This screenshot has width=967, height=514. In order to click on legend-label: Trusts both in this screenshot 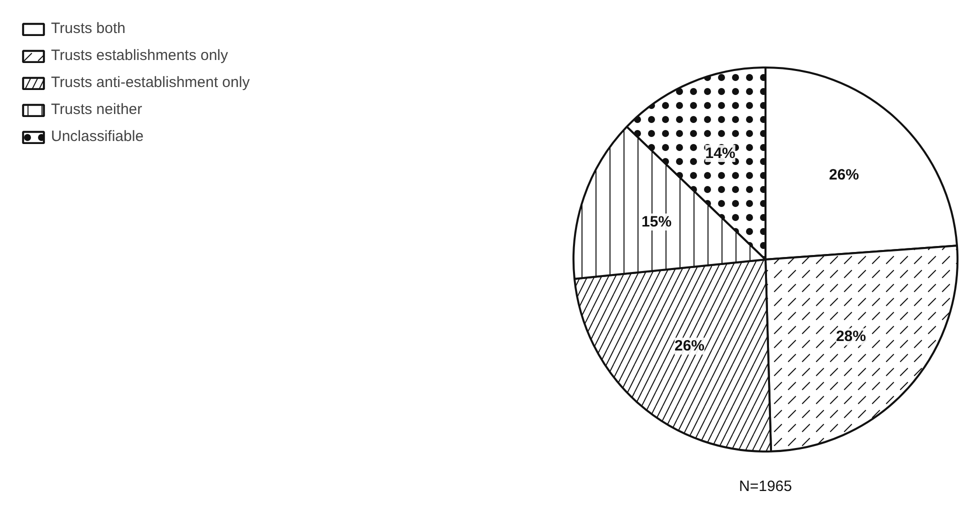, I will do `click(88, 28)`.